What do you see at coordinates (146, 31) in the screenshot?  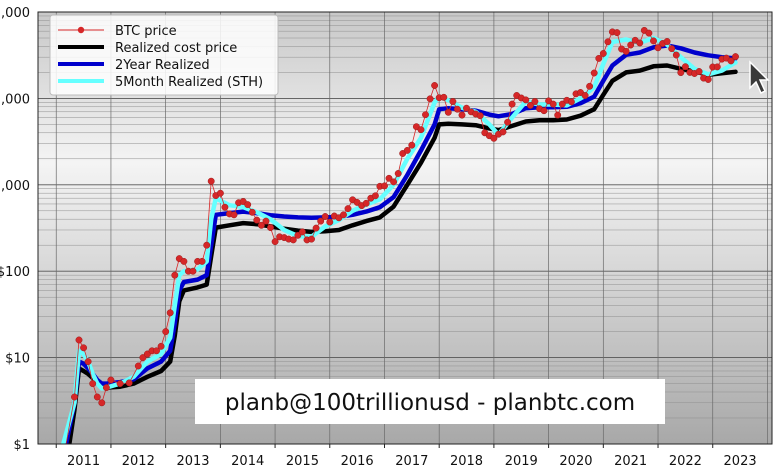 I see `legend-label-btc: BTC price` at bounding box center [146, 31].